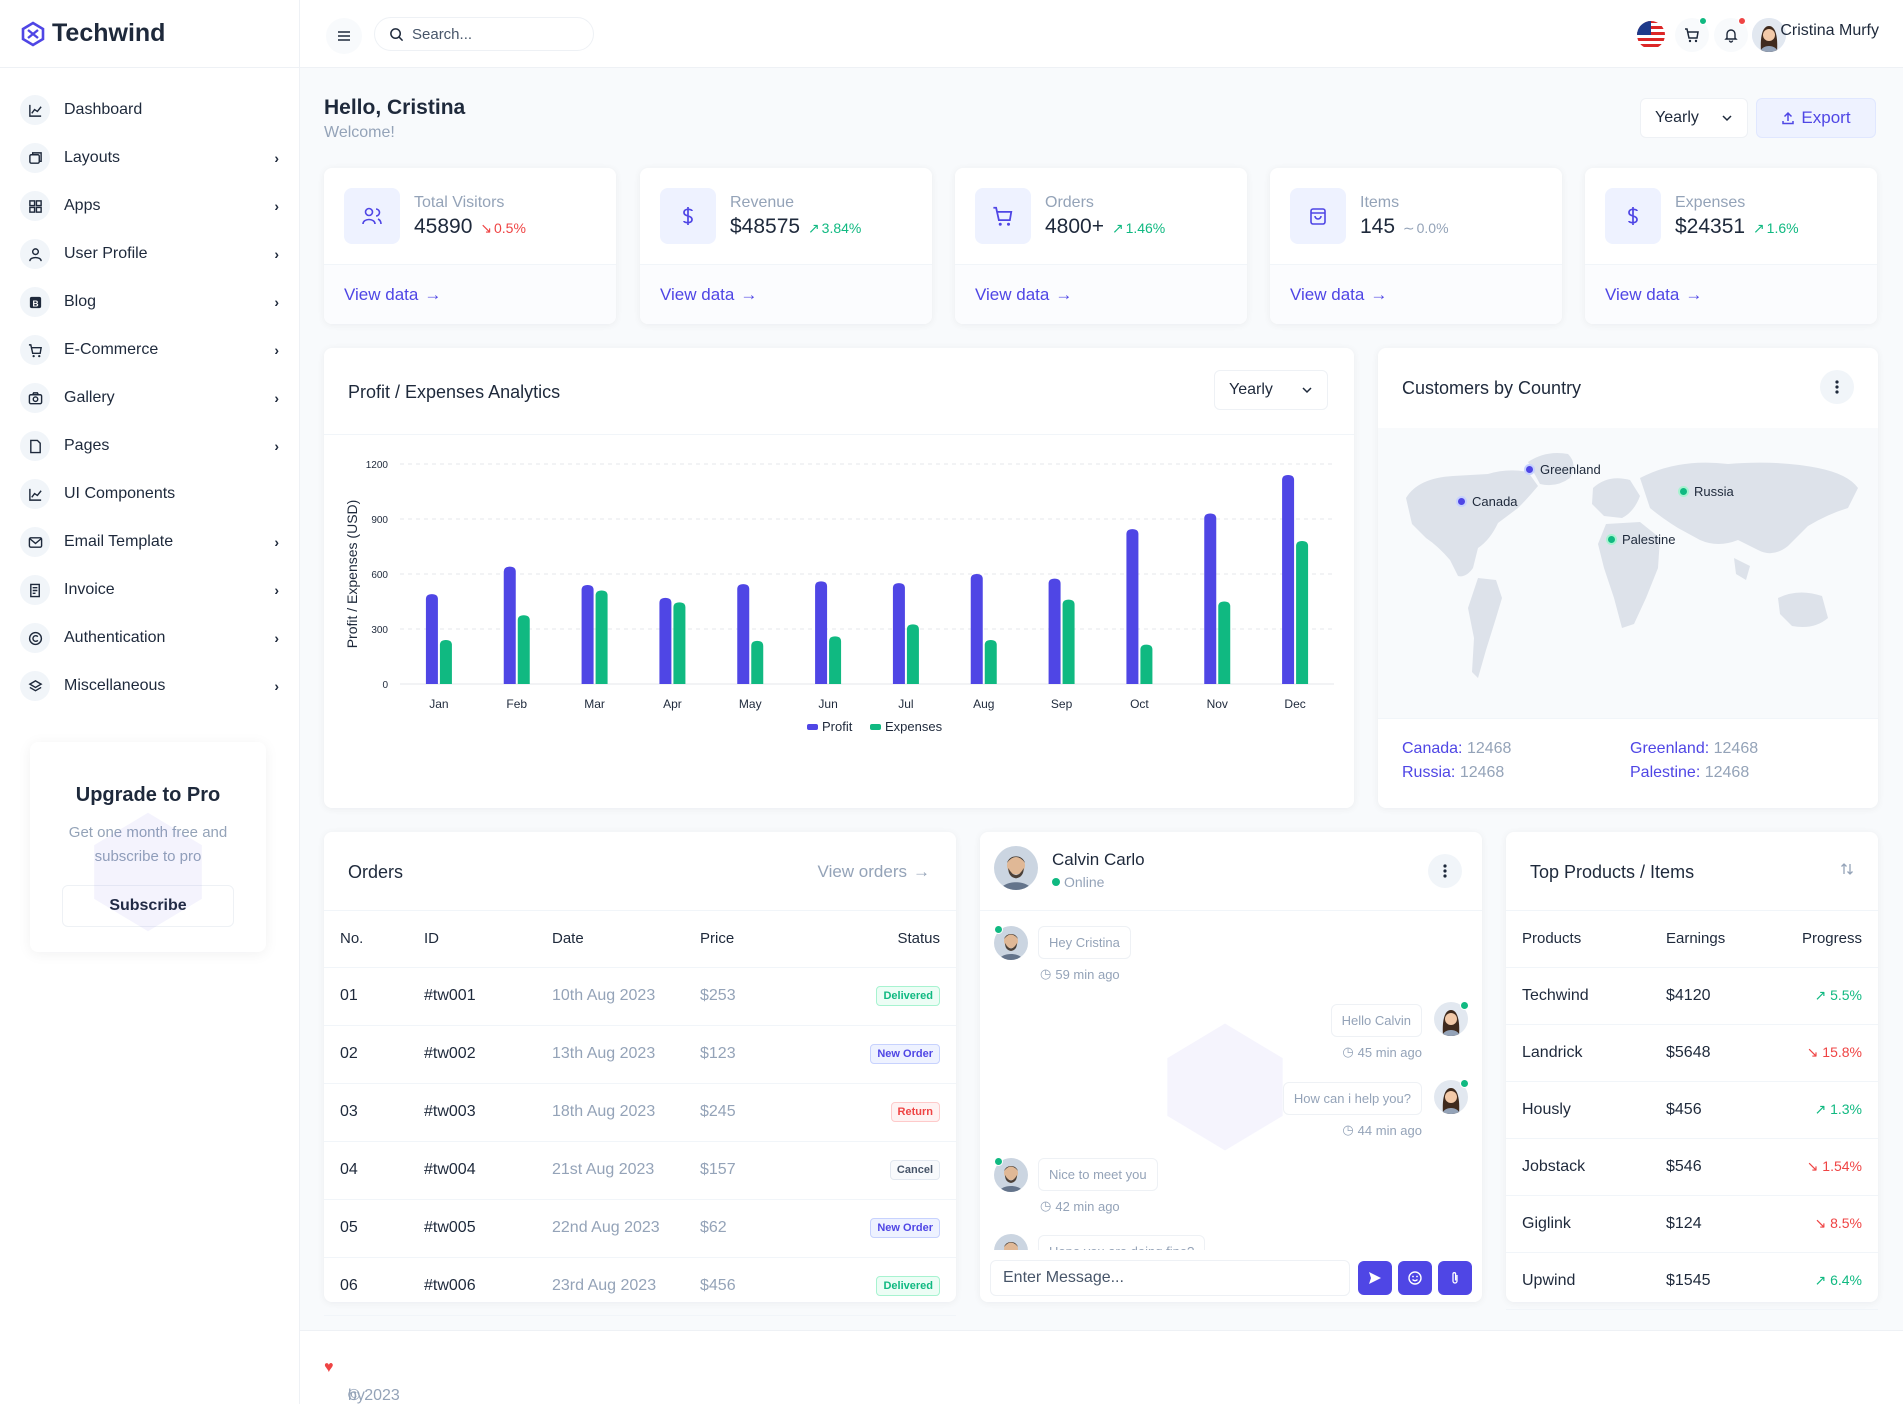 Image resolution: width=1903 pixels, height=1404 pixels. I want to click on sort-arrows-icon, so click(1847, 869).